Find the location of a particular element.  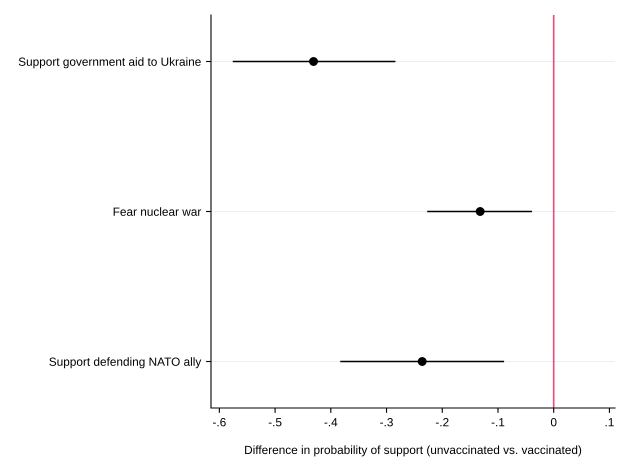

x-tick-label: -.2 is located at coordinates (442, 422).